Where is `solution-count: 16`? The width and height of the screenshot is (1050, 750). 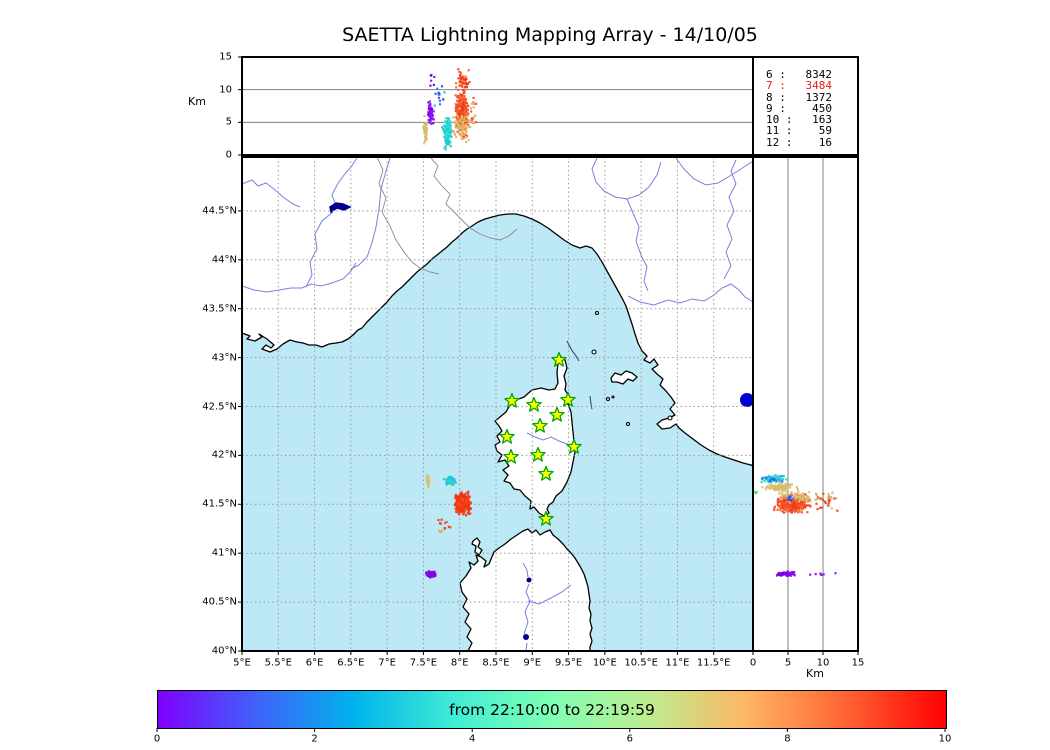
solution-count: 16 is located at coordinates (825, 142).